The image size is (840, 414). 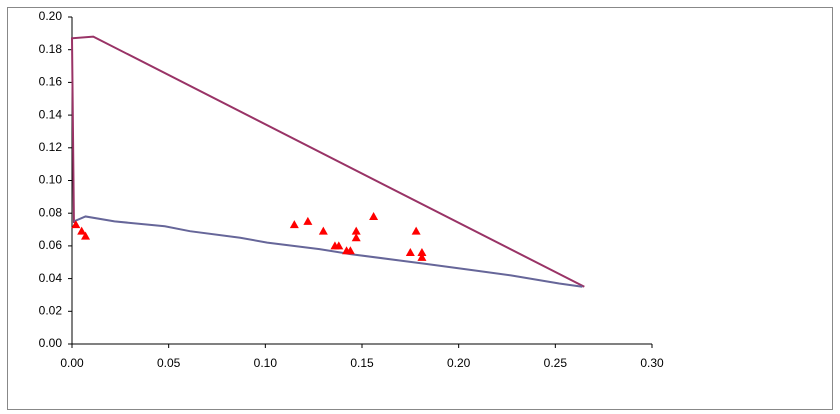 What do you see at coordinates (169, 363) in the screenshot?
I see `x-tick-label: 0.05` at bounding box center [169, 363].